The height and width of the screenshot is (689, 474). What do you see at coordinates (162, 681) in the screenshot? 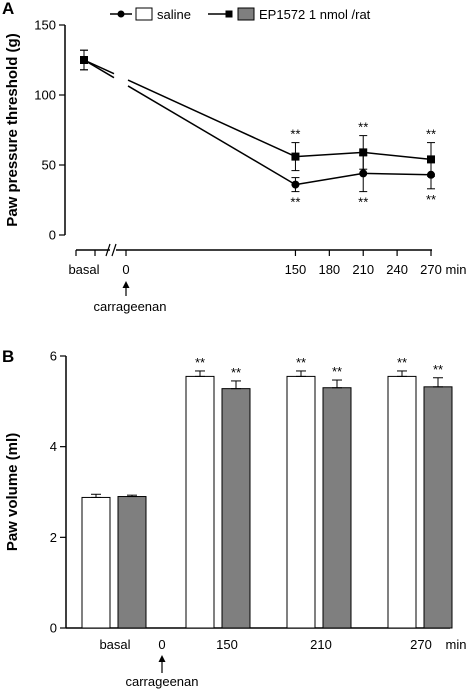
I see `panel-b-carrageenan-label: carrageenan` at bounding box center [162, 681].